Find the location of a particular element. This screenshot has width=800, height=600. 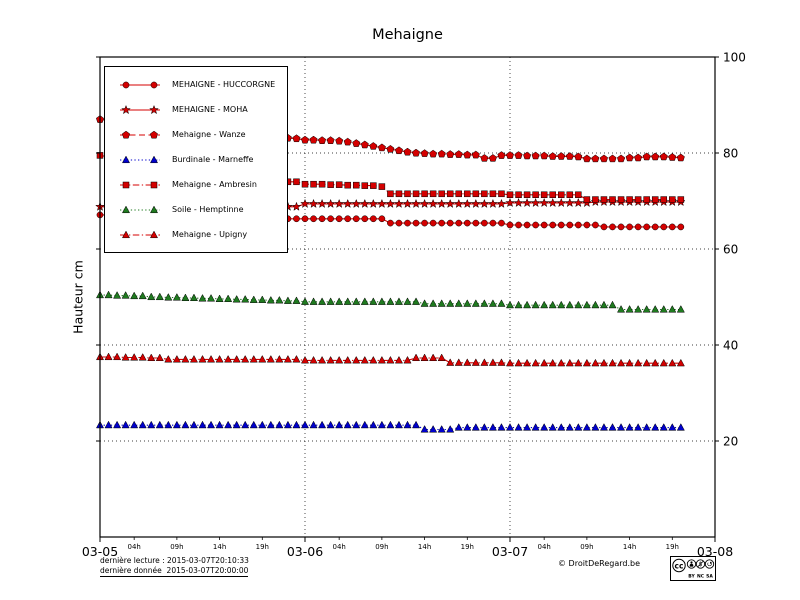

legend-label: Mehaigne - Upigny is located at coordinates (210, 234).